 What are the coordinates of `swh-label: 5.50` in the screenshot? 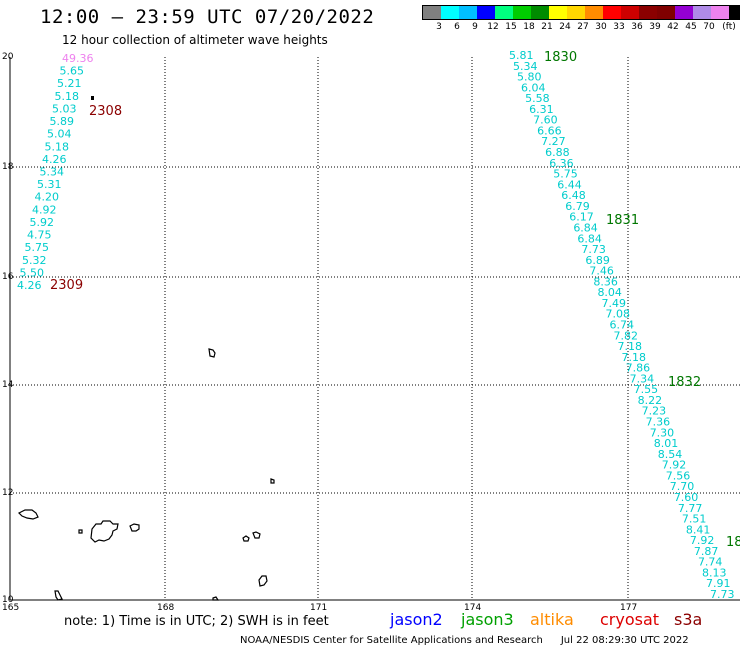 It's located at (32, 272).